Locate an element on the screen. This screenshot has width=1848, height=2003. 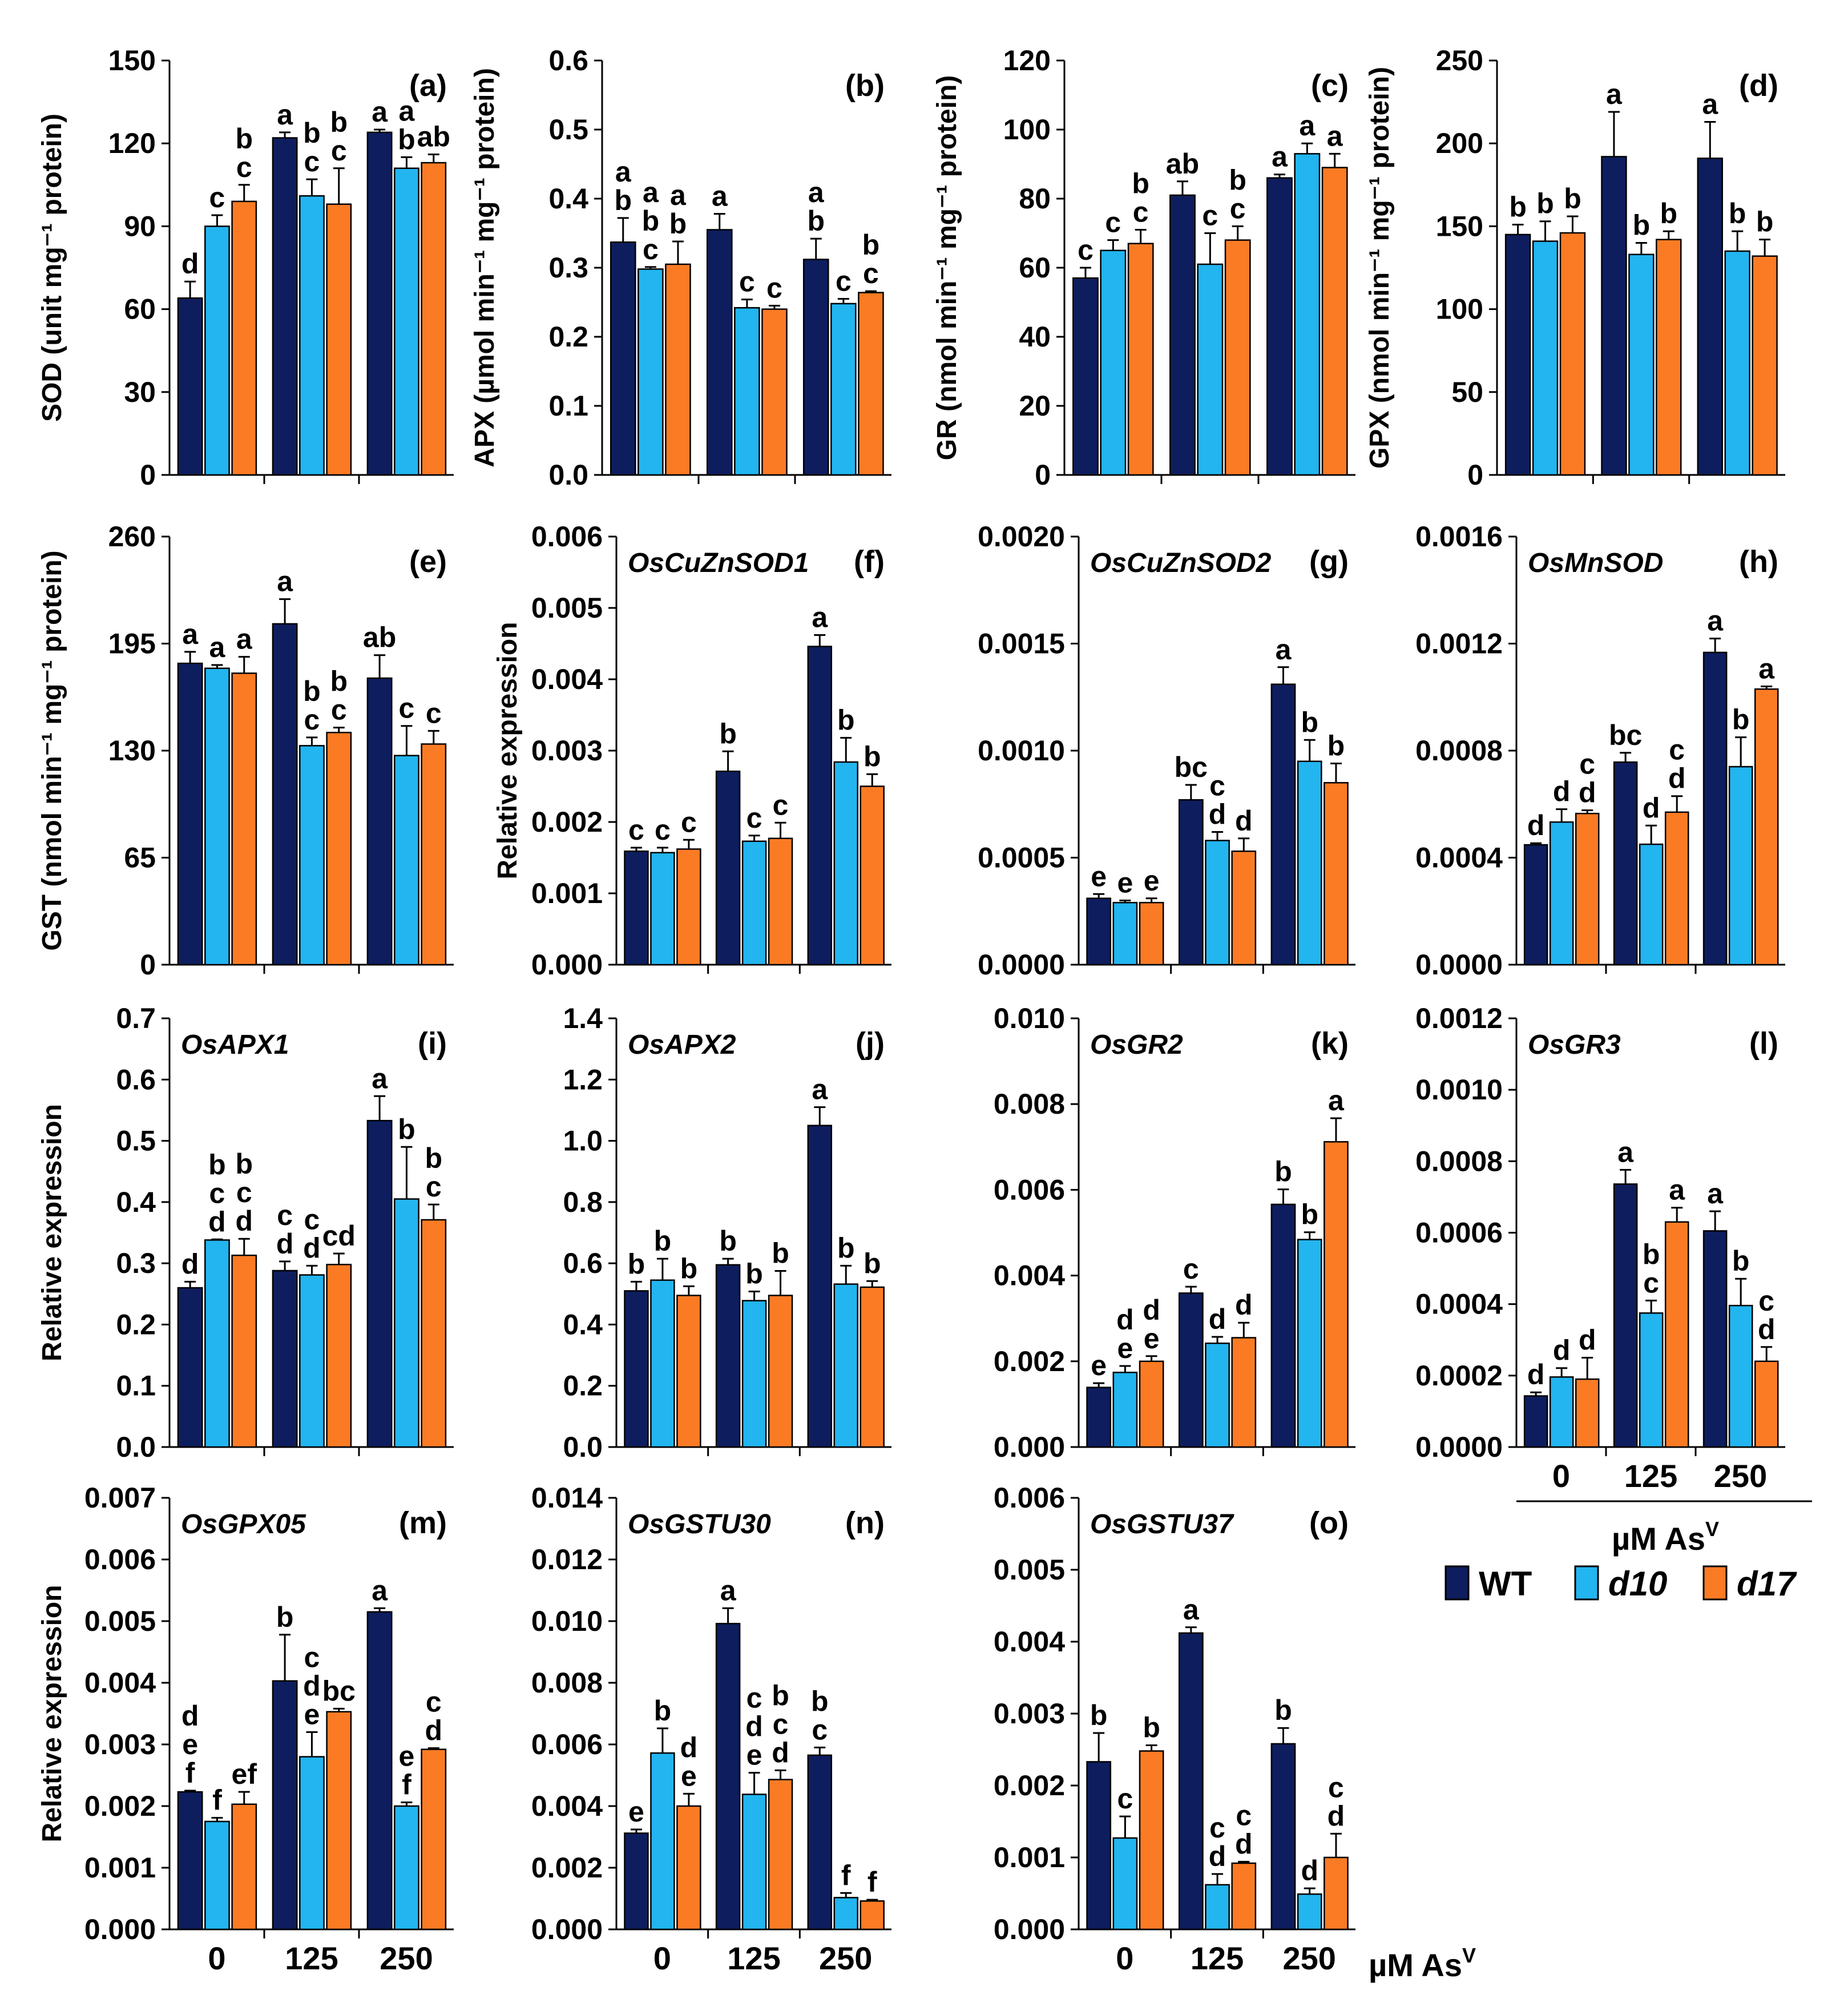
significance-letter: bc is located at coordinates (1191, 767).